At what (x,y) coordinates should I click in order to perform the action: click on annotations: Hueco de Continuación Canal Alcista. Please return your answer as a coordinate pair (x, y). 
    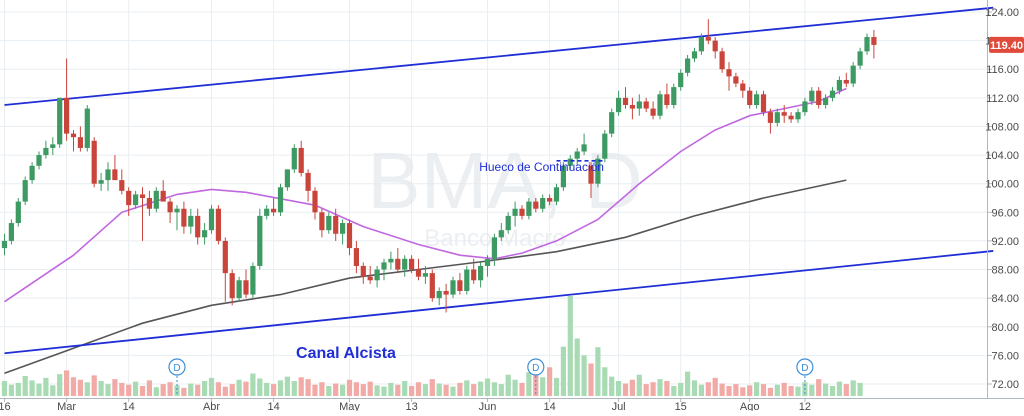
    Looking at the image, I should click on (450, 261).